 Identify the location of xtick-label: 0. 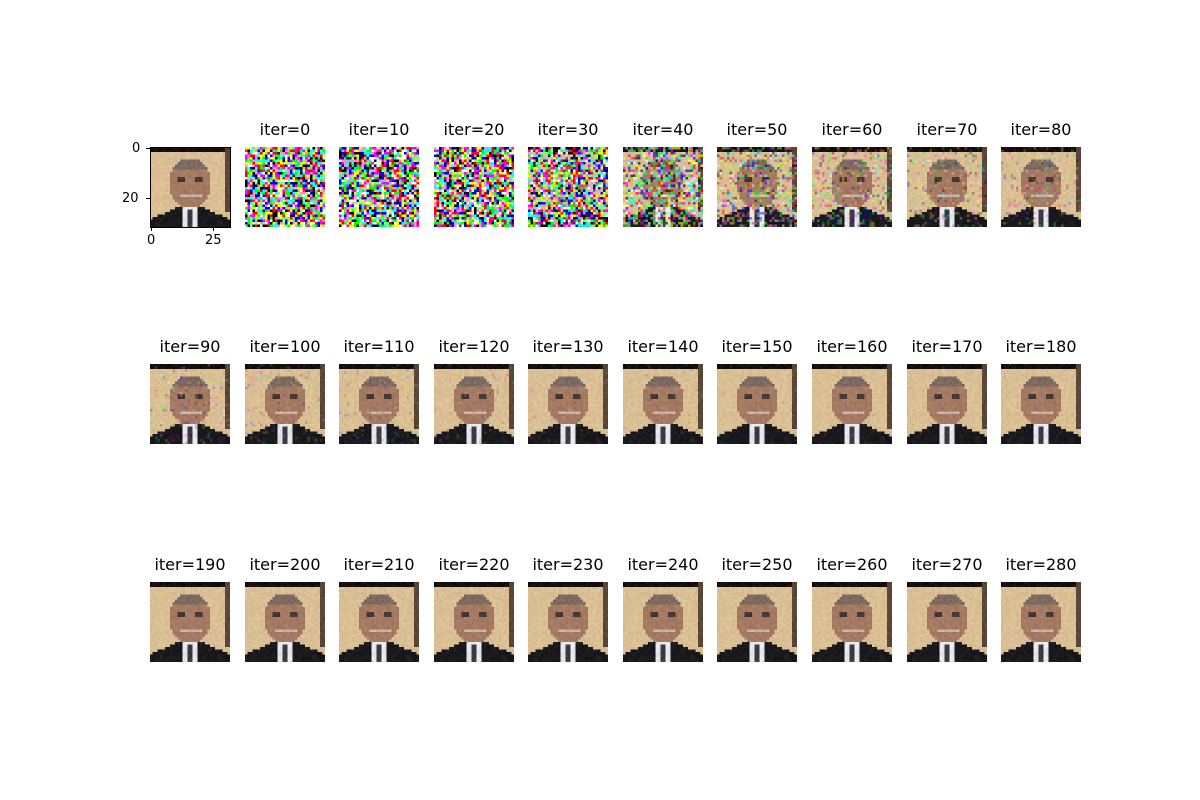
(151, 240).